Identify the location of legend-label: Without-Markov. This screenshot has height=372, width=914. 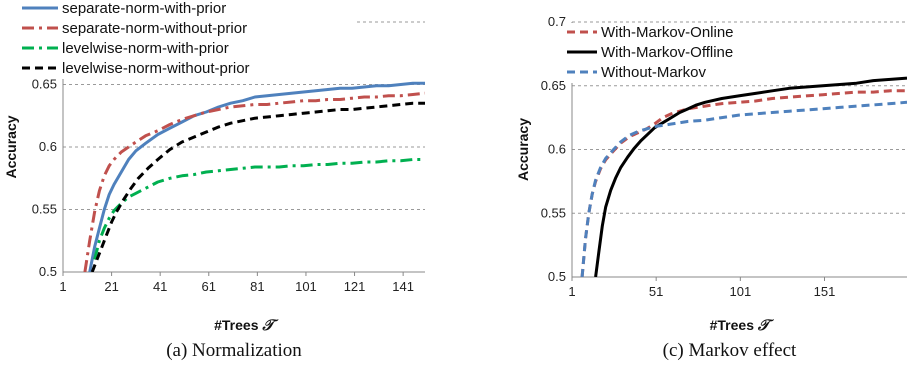
(654, 72).